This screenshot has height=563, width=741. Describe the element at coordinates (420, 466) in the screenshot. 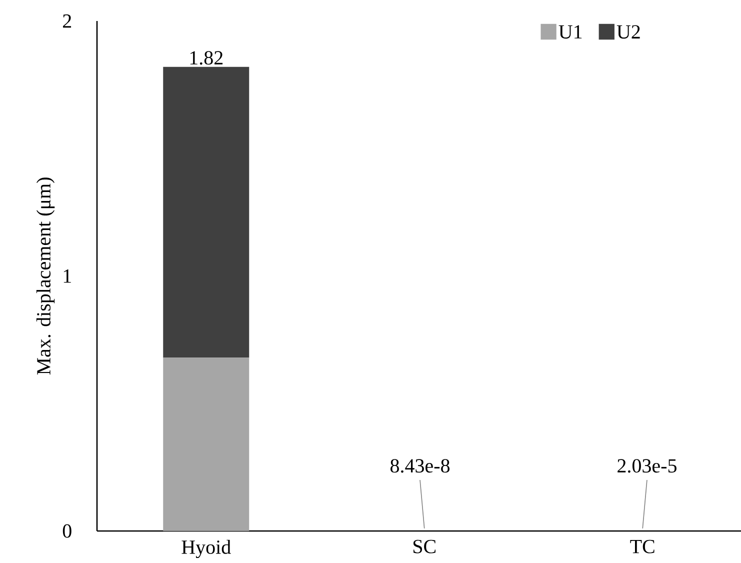

I see `total-label: 8.43e-8` at that location.